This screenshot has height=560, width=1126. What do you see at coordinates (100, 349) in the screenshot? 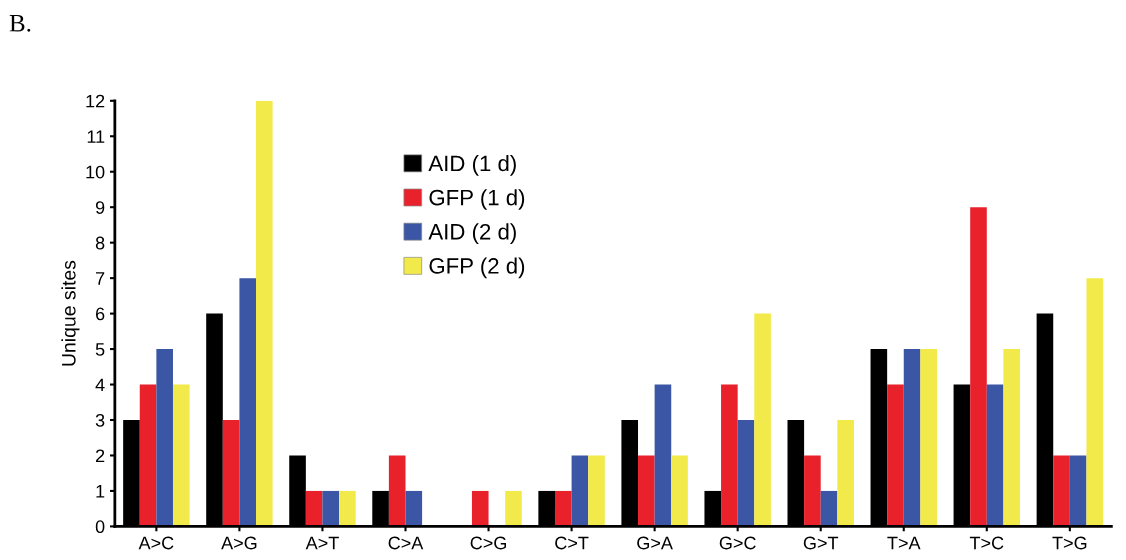
I see `y-tick-label: 5` at bounding box center [100, 349].